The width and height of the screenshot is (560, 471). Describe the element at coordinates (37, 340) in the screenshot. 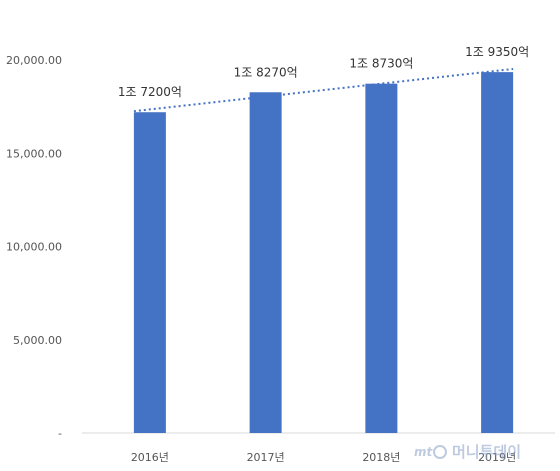

I see `y-tick-label: 5,000.00` at that location.